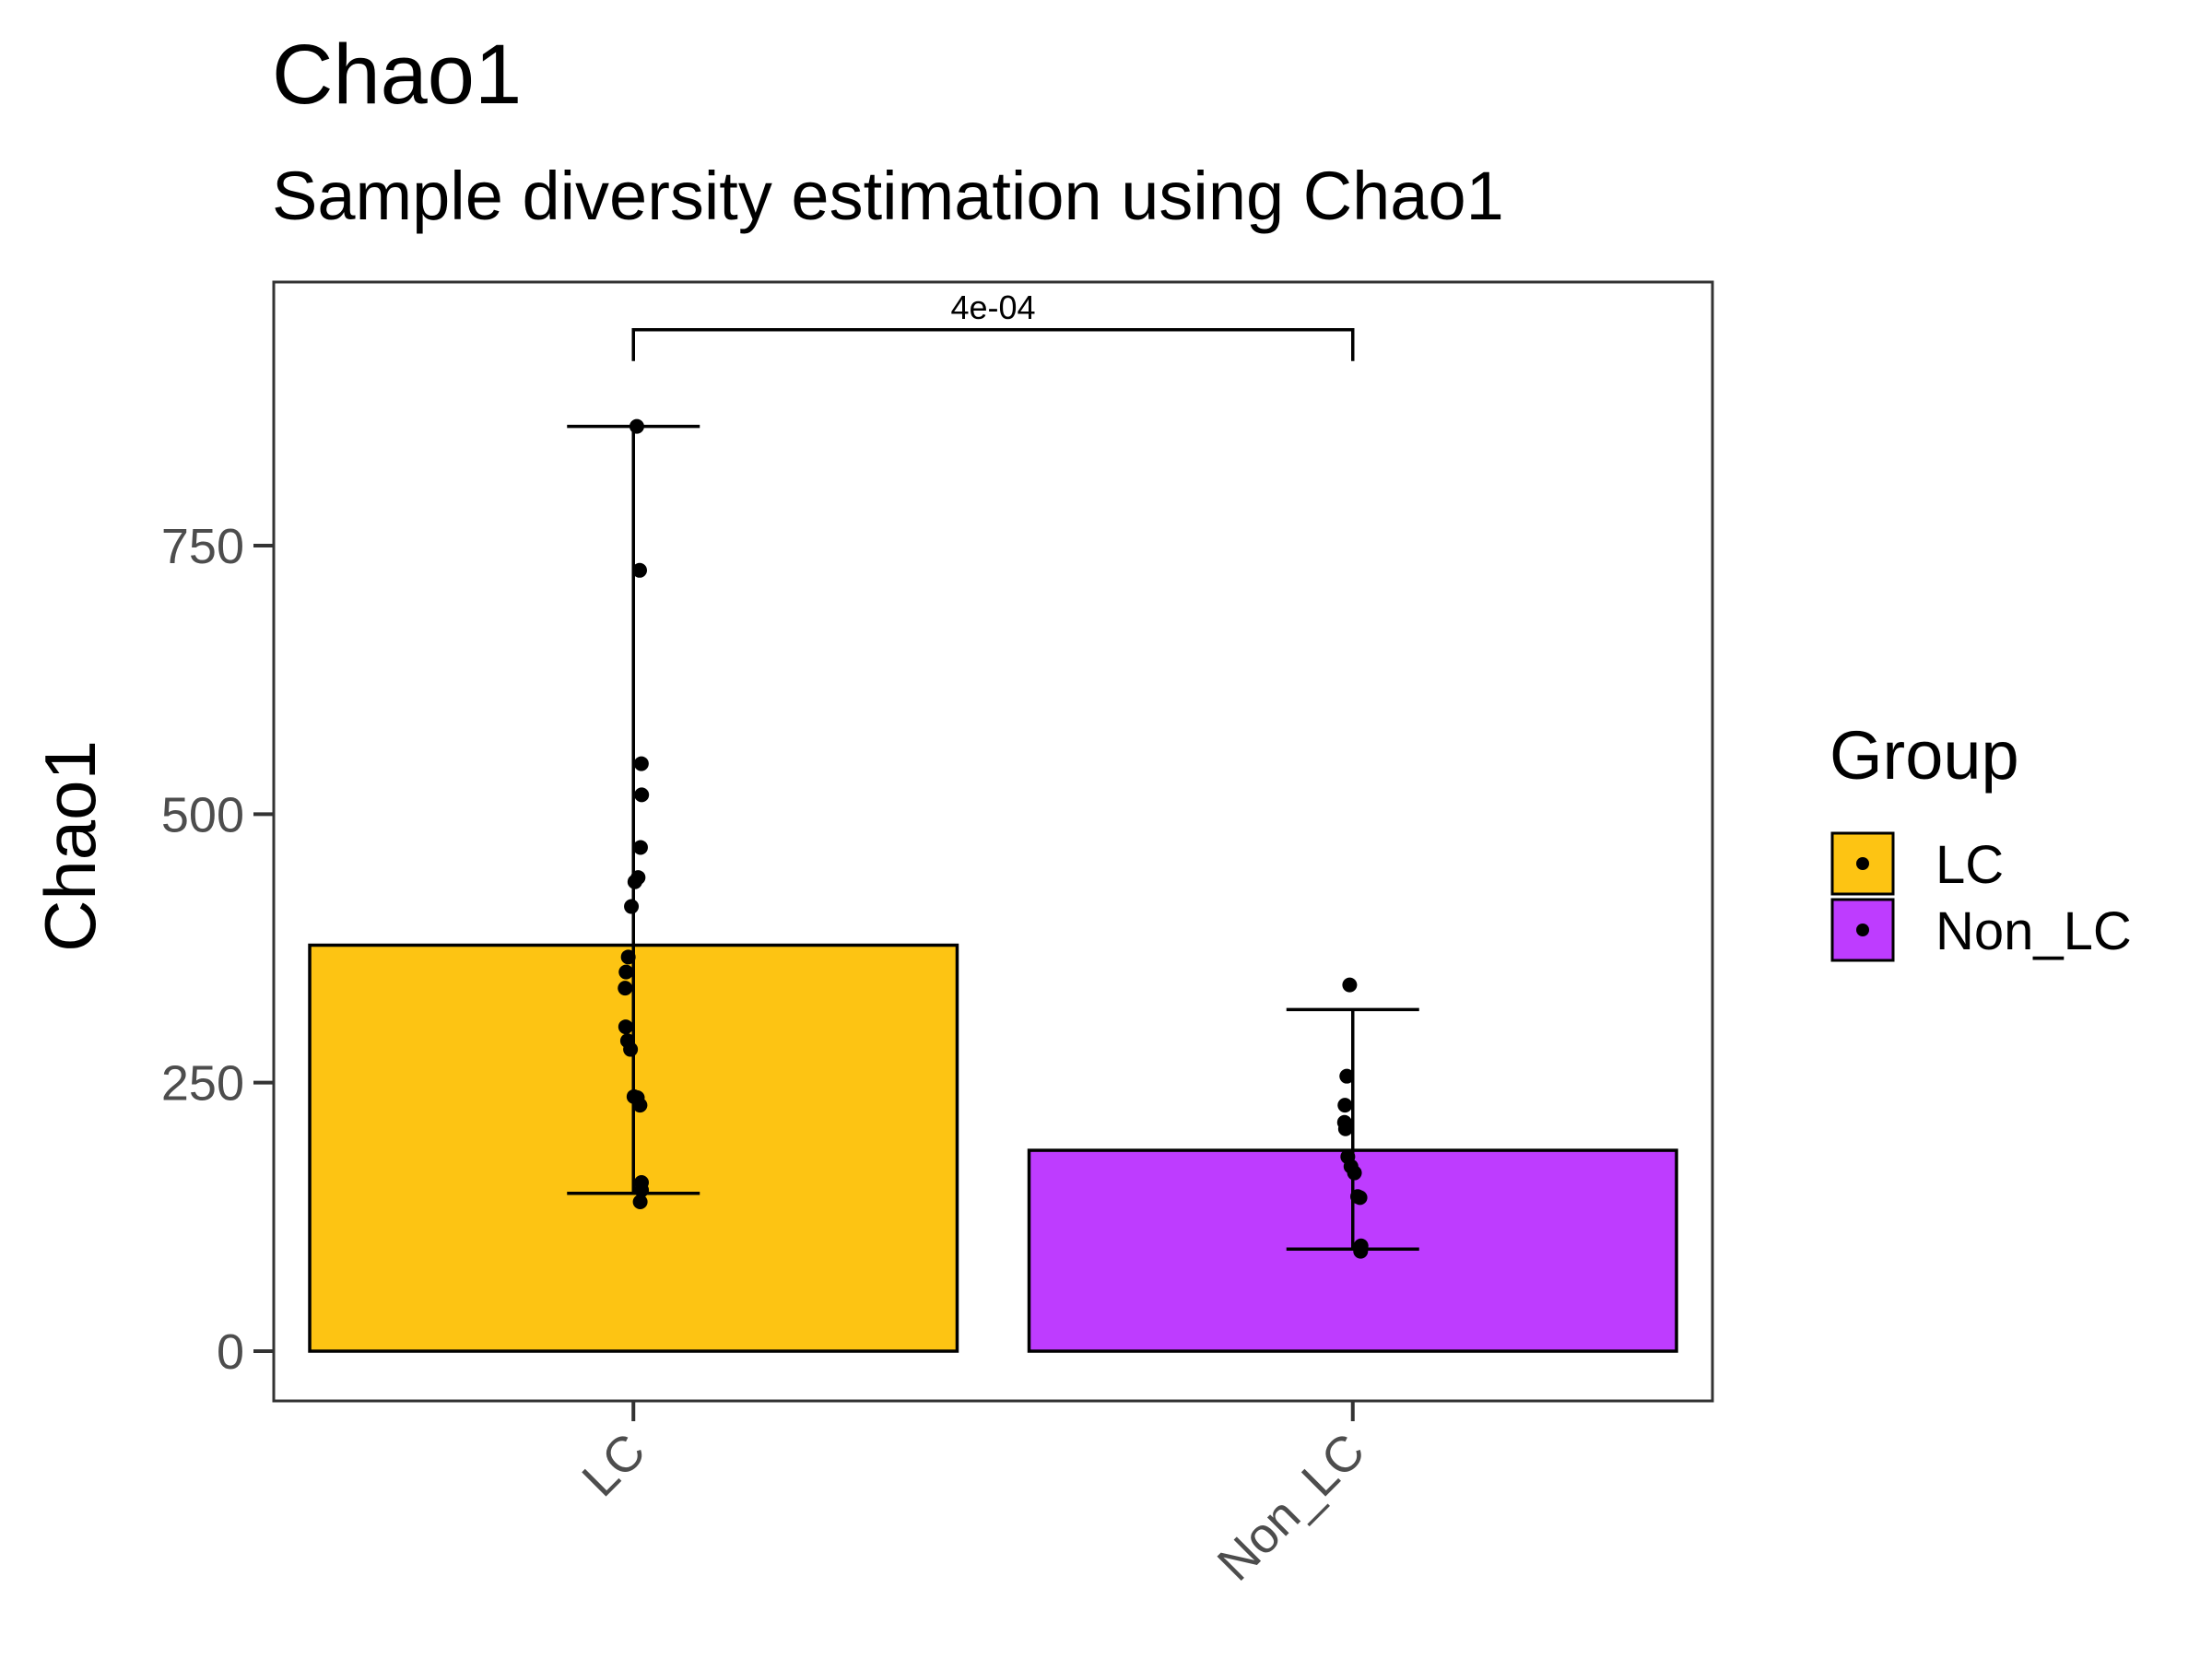  Describe the element at coordinates (1970, 865) in the screenshot. I see `legend-label: LC` at that location.